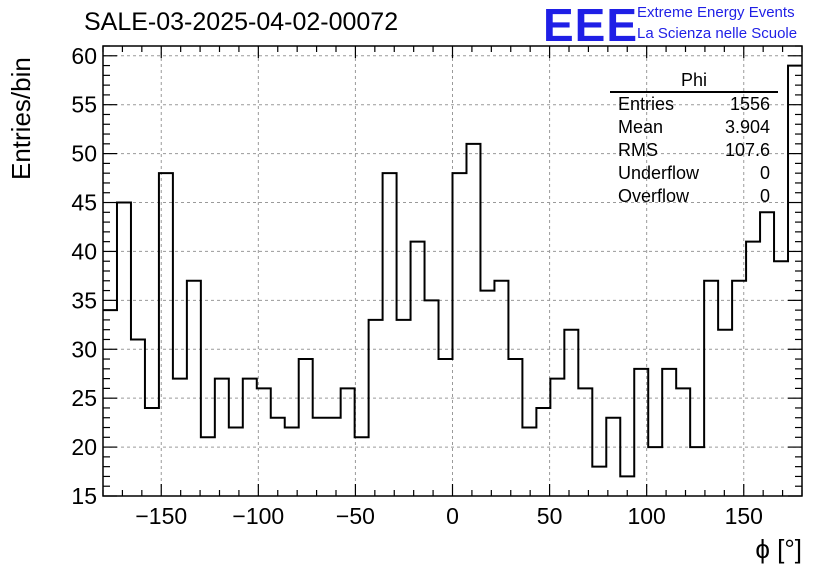 This screenshot has width=836, height=572. Describe the element at coordinates (744, 516) in the screenshot. I see `x-tick-label: 150` at that location.